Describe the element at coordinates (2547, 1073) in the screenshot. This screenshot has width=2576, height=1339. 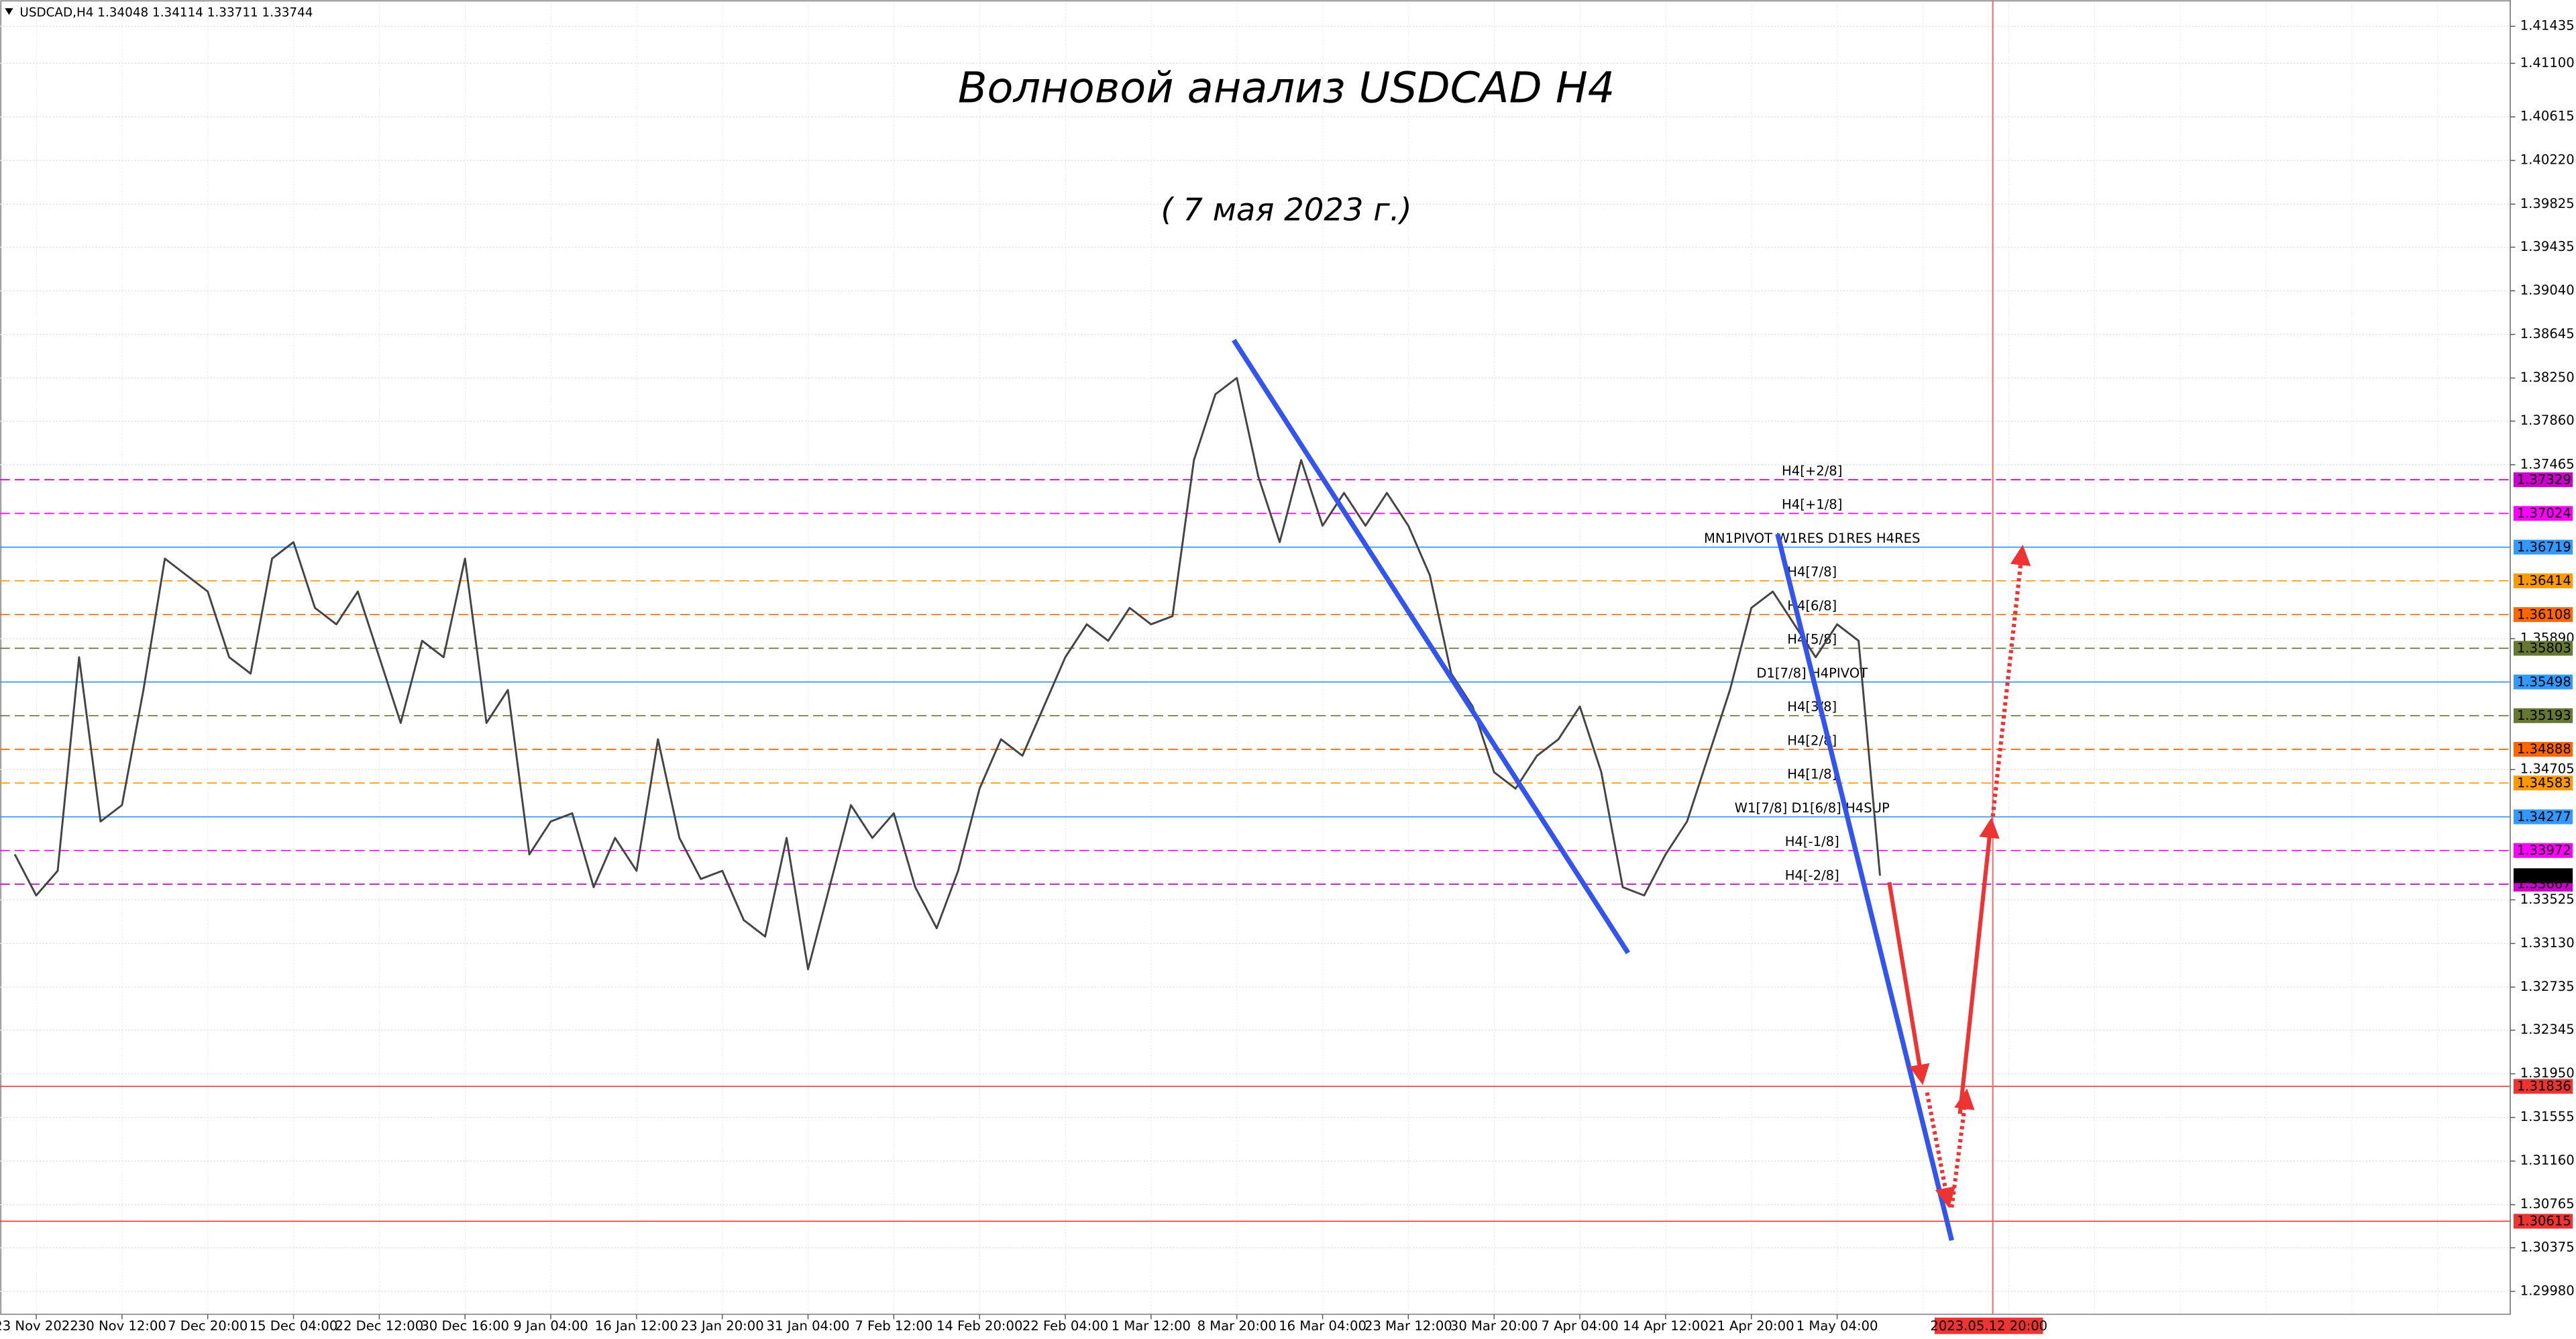
I see `y-tick-label: 1.31950` at that location.